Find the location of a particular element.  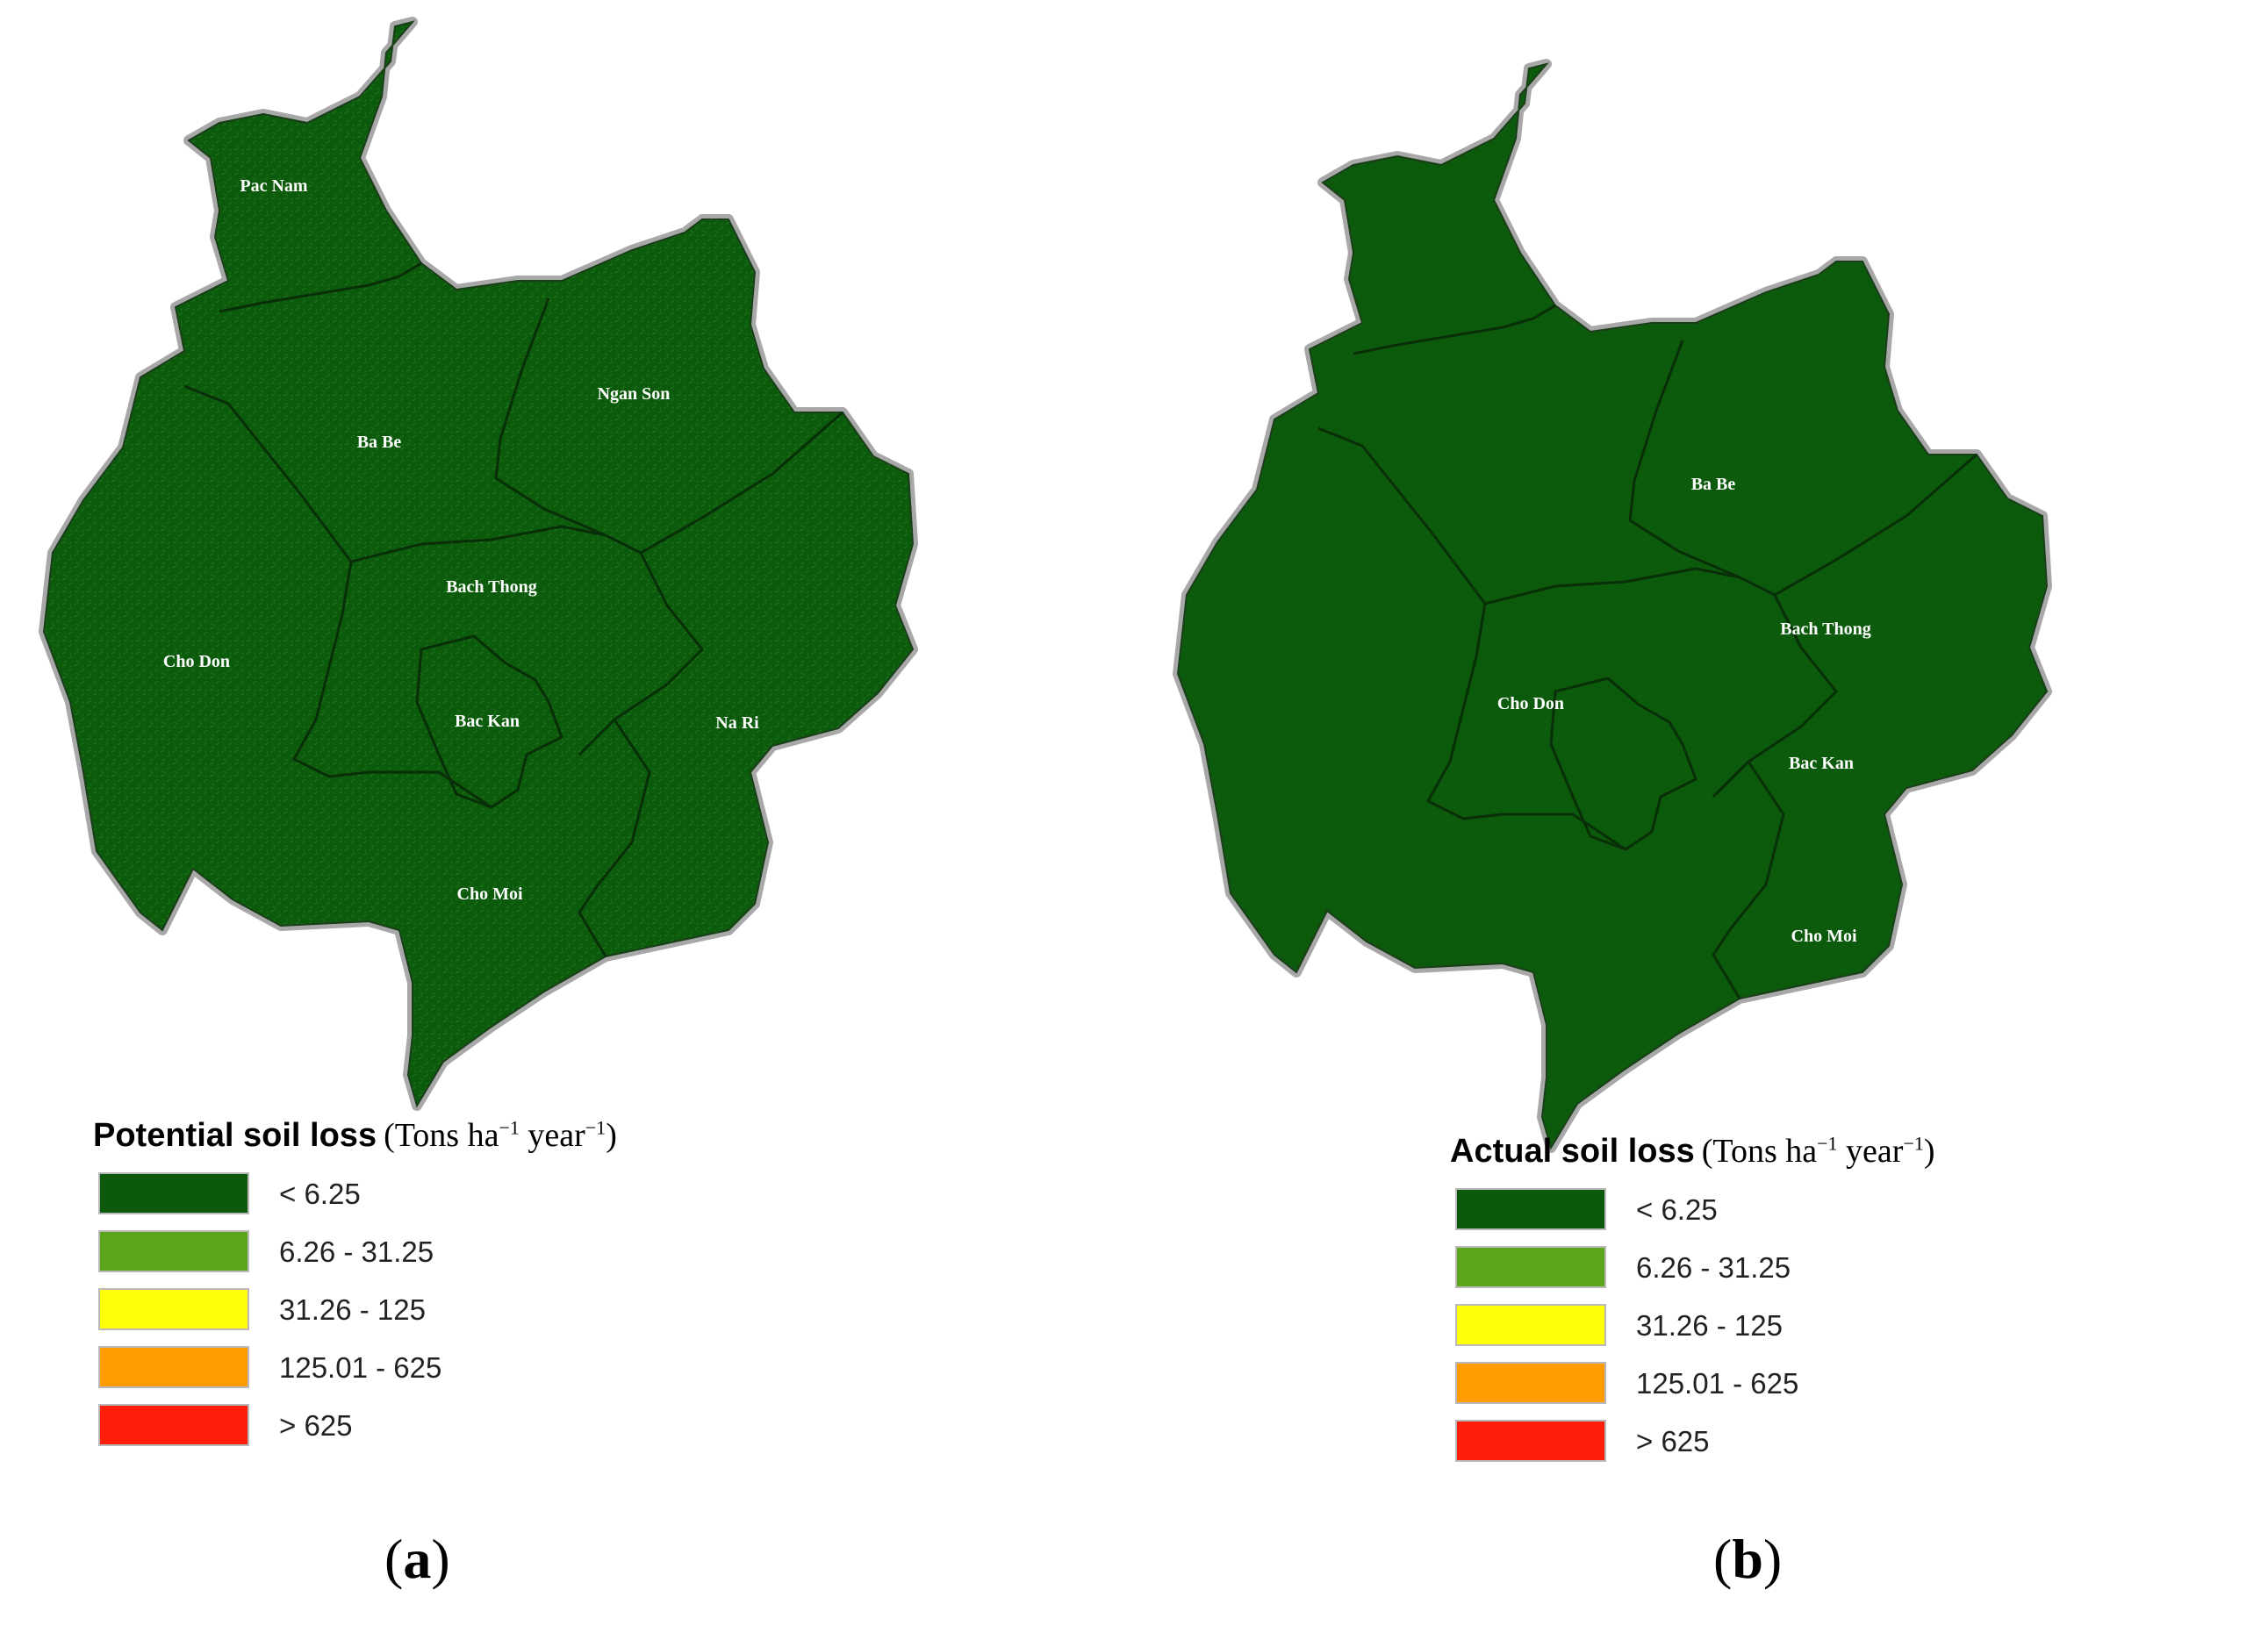

legend-title-text: Actual soil loss is located at coordinates (1573, 1151).